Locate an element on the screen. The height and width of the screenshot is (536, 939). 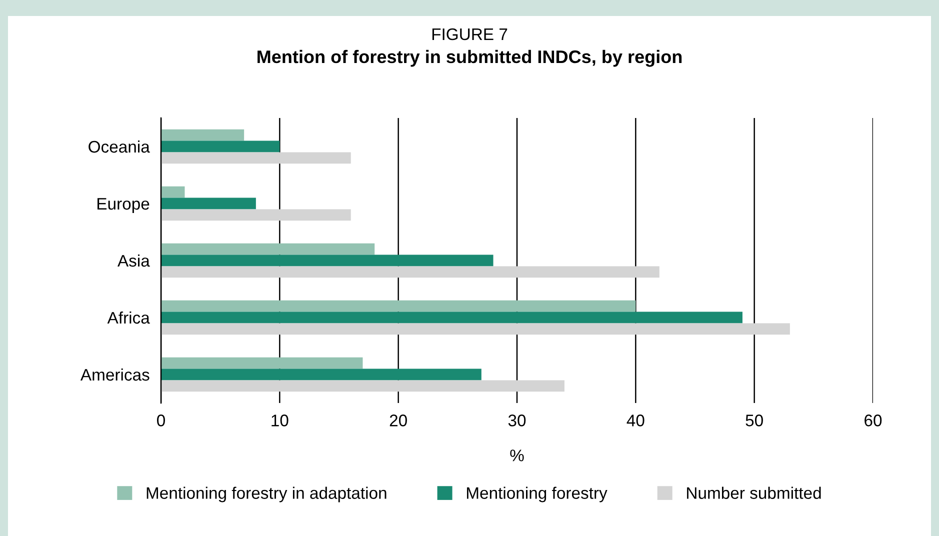
chart-title: FIGURE 7 is located at coordinates (470, 34).